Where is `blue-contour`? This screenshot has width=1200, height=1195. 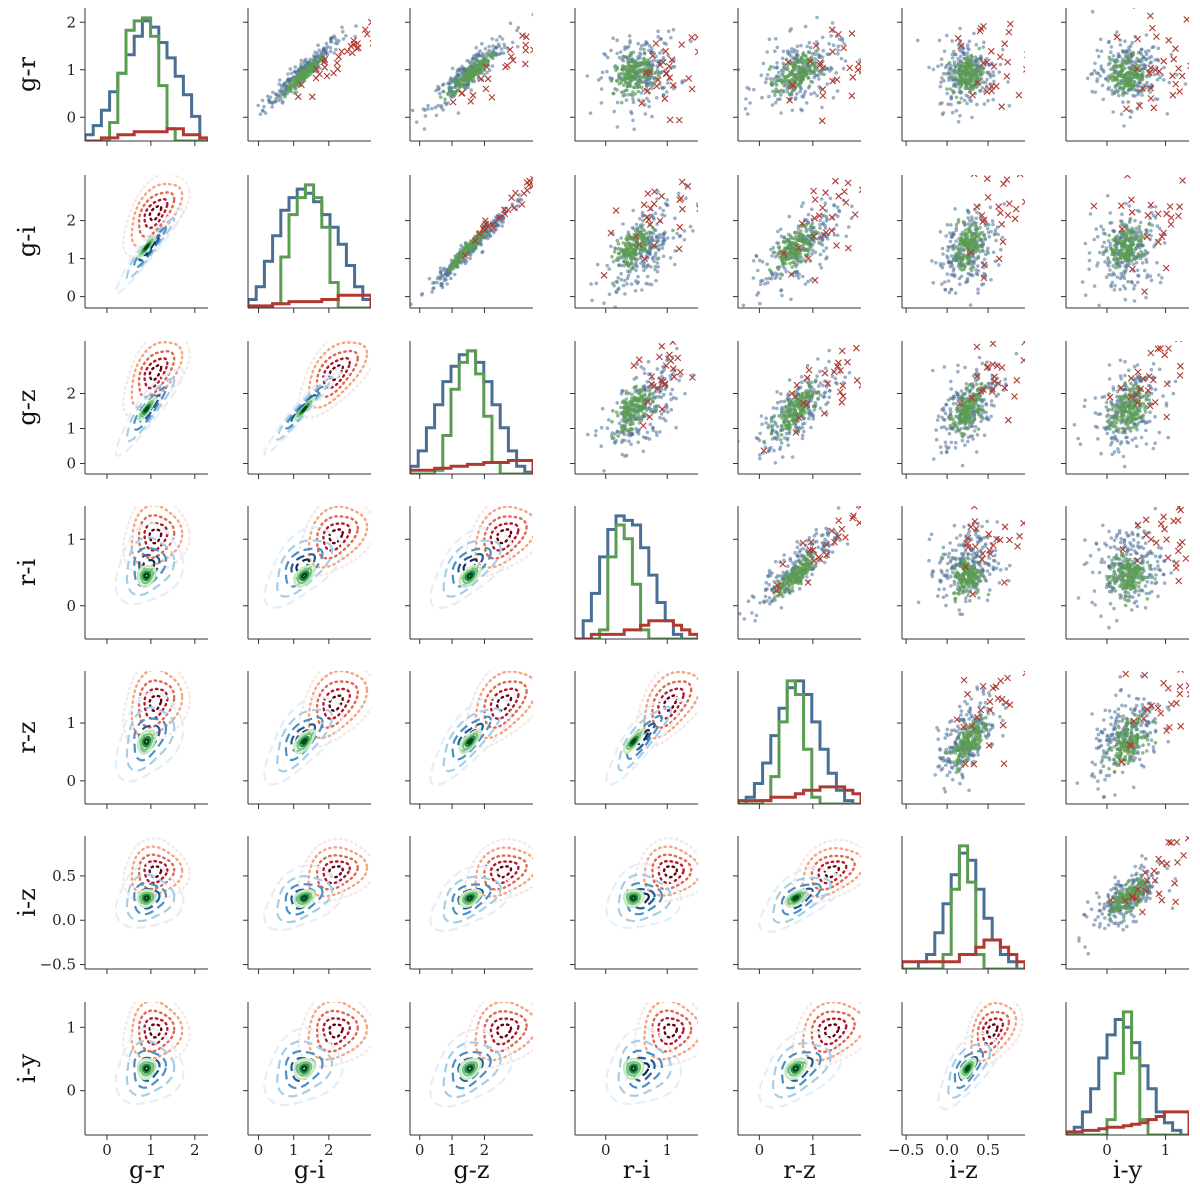 blue-contour is located at coordinates (150, 410).